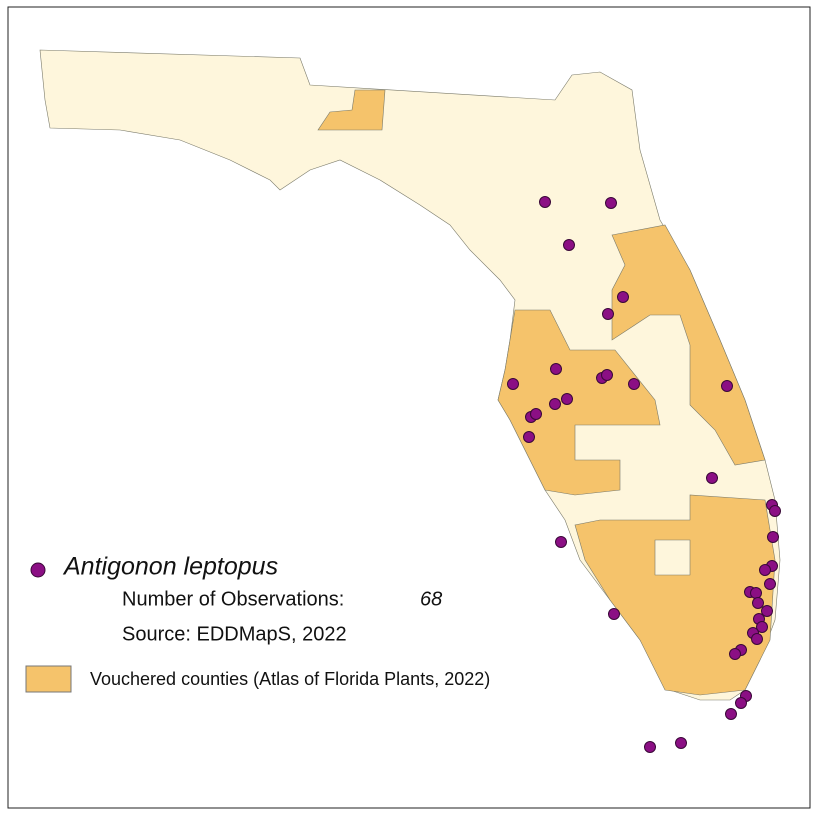  Describe the element at coordinates (431, 599) in the screenshot. I see `observations-count: 68` at that location.